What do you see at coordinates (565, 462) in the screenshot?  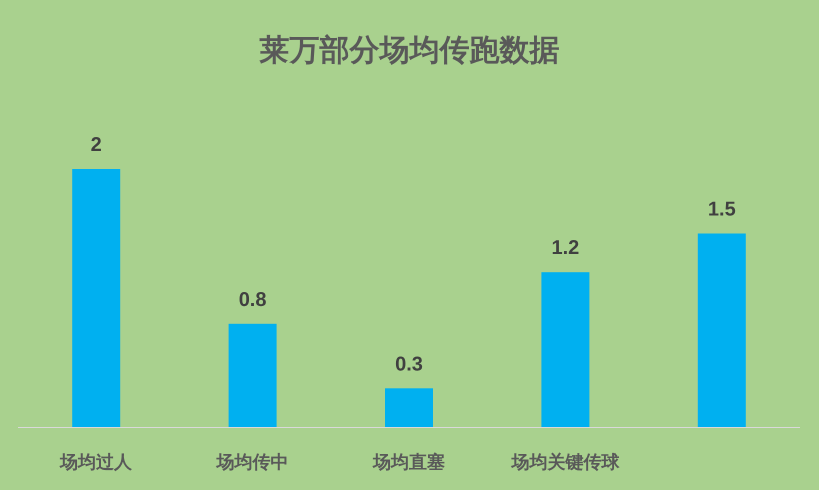 I see `x-tick-label: 场均关键传球` at bounding box center [565, 462].